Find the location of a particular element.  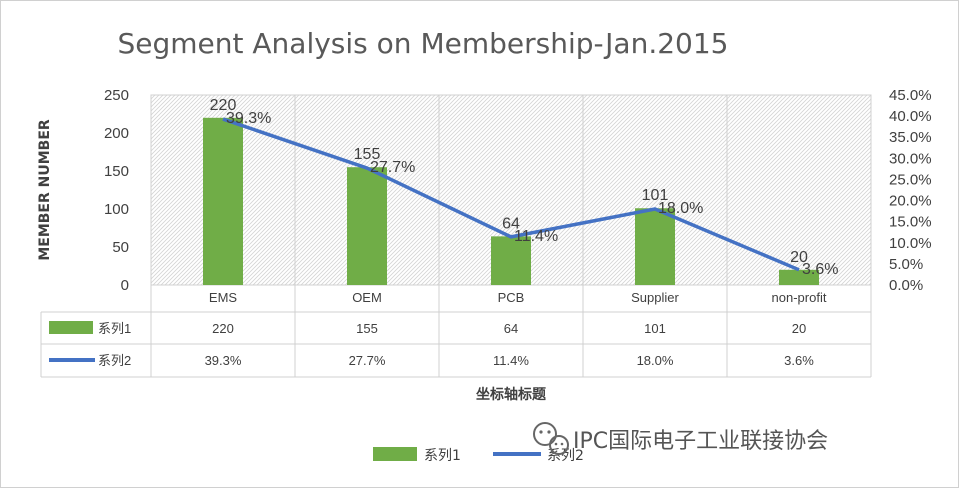

wechat-icon is located at coordinates (551, 438).